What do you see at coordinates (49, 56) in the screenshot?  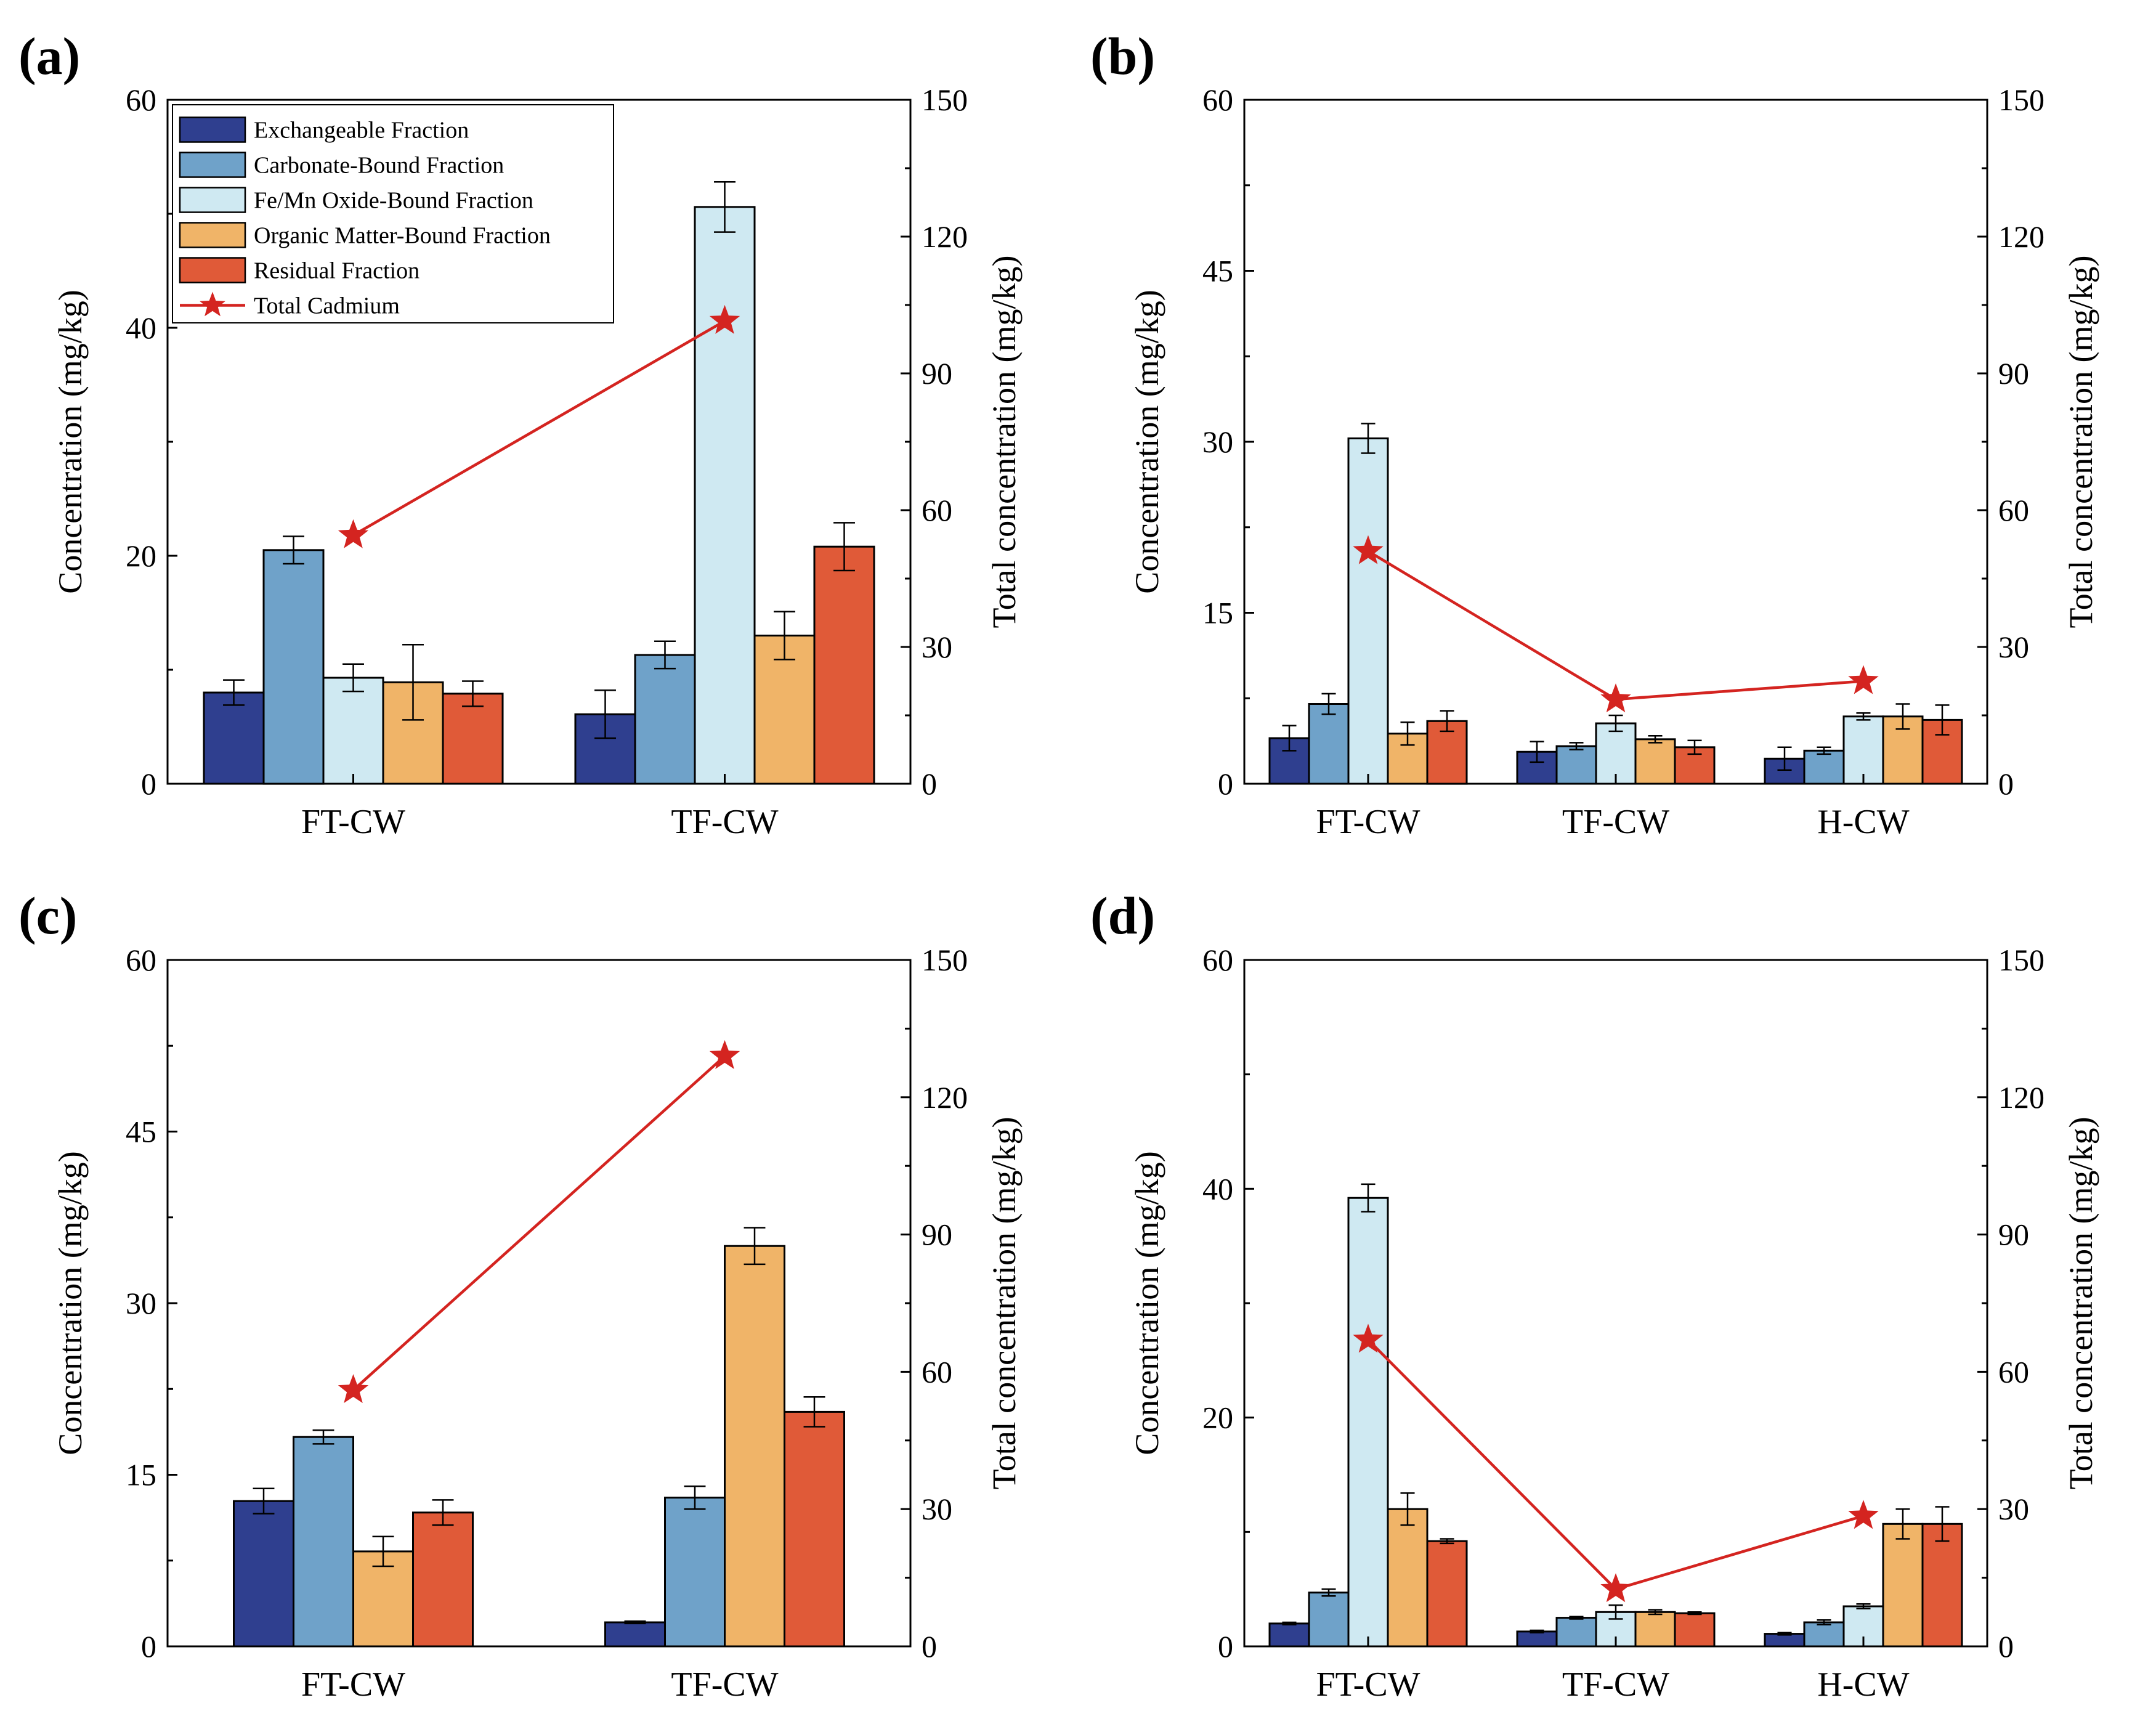 I see `panel-tag: (a)` at bounding box center [49, 56].